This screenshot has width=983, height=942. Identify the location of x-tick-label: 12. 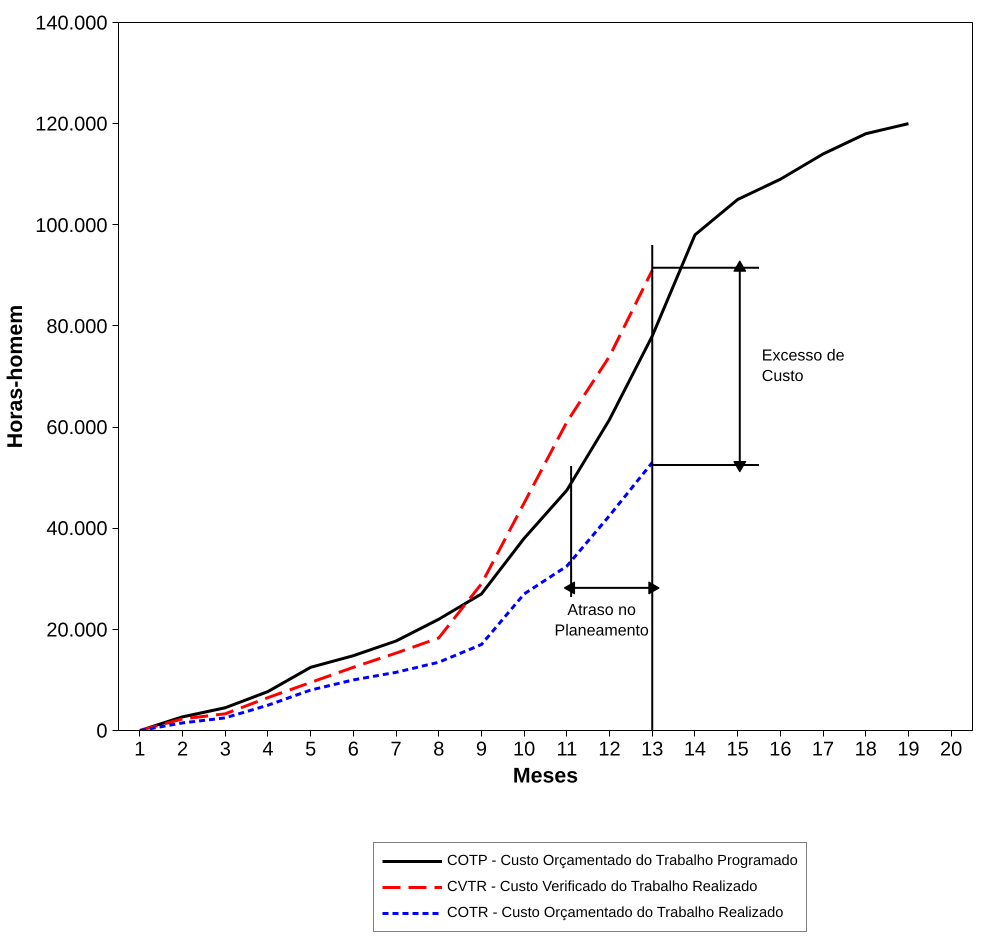
(609, 749).